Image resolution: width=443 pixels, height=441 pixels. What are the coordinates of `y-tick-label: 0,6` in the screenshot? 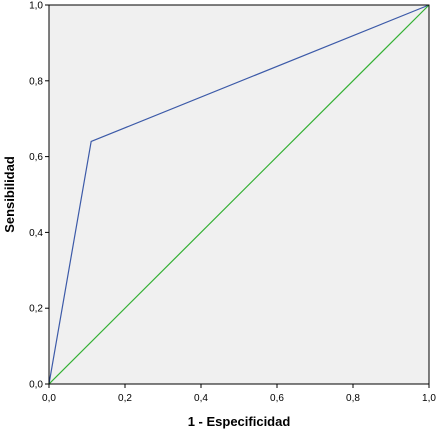 It's located at (36, 157).